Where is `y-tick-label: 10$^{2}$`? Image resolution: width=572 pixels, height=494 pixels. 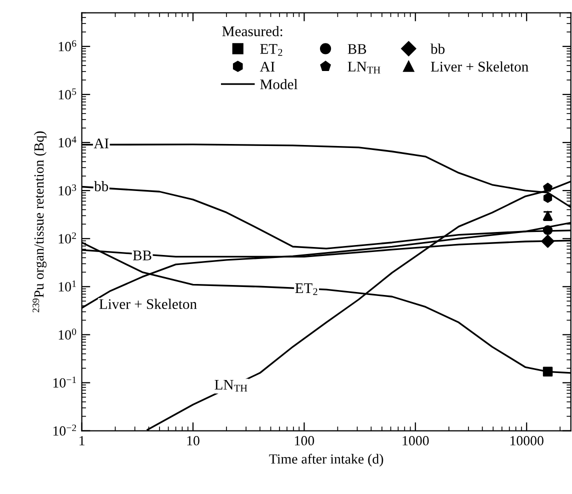 y-tick-label: 10$^{2}$ is located at coordinates (67, 238).